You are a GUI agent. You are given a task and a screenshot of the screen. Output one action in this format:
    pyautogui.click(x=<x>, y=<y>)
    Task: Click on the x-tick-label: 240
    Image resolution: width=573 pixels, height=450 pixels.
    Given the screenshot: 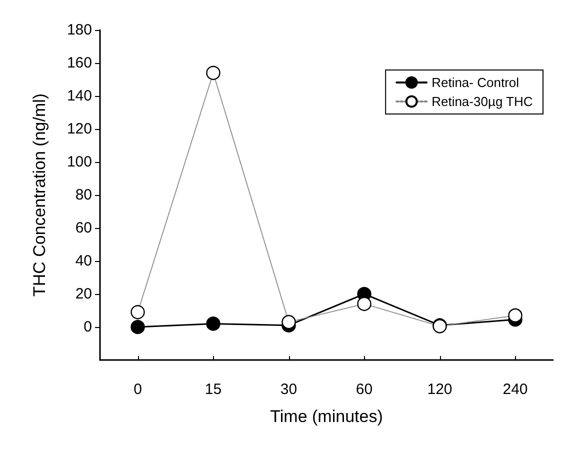 What is the action you would take?
    pyautogui.click(x=515, y=389)
    